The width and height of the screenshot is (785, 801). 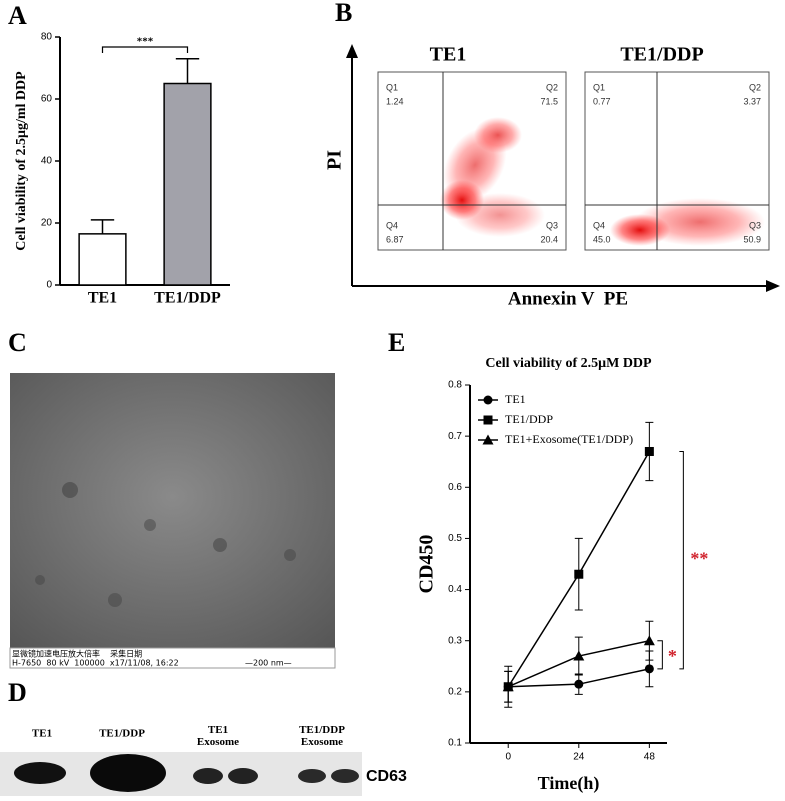 What do you see at coordinates (187, 298) in the screenshot?
I see `x-tick-label: TE1/DDP` at bounding box center [187, 298].